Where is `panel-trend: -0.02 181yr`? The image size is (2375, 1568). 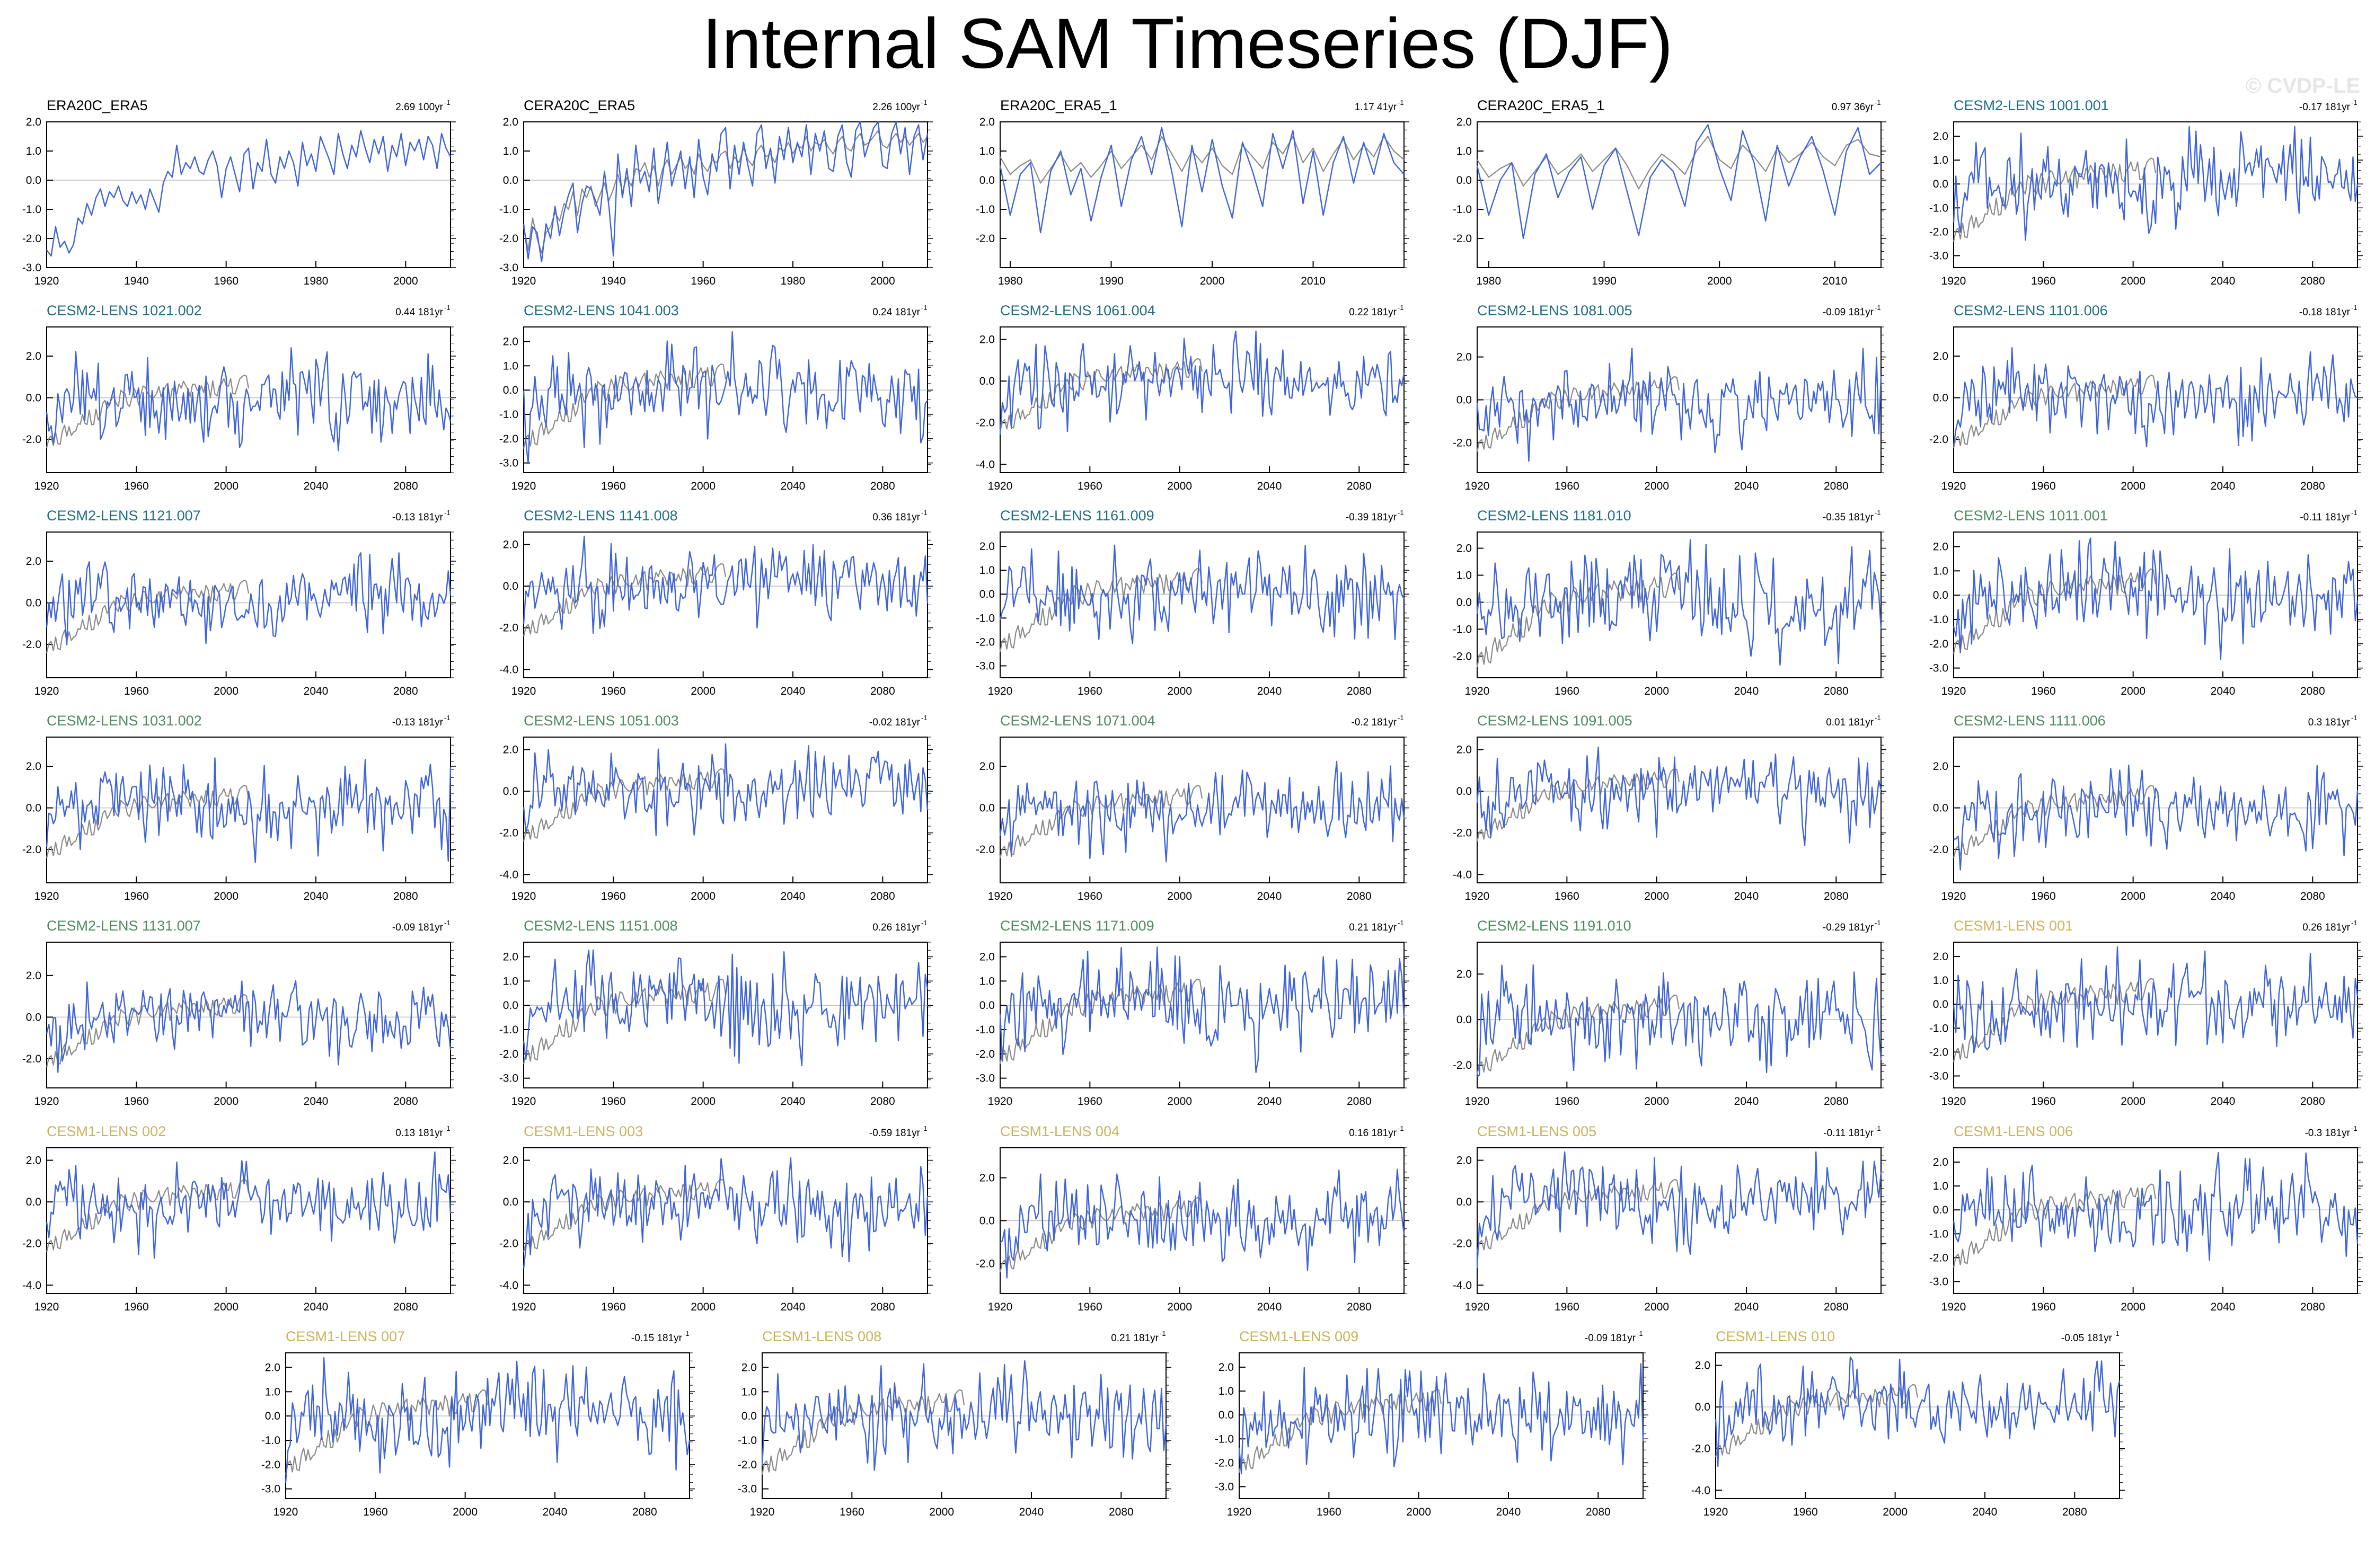 panel-trend: -0.02 181yr is located at coordinates (895, 722).